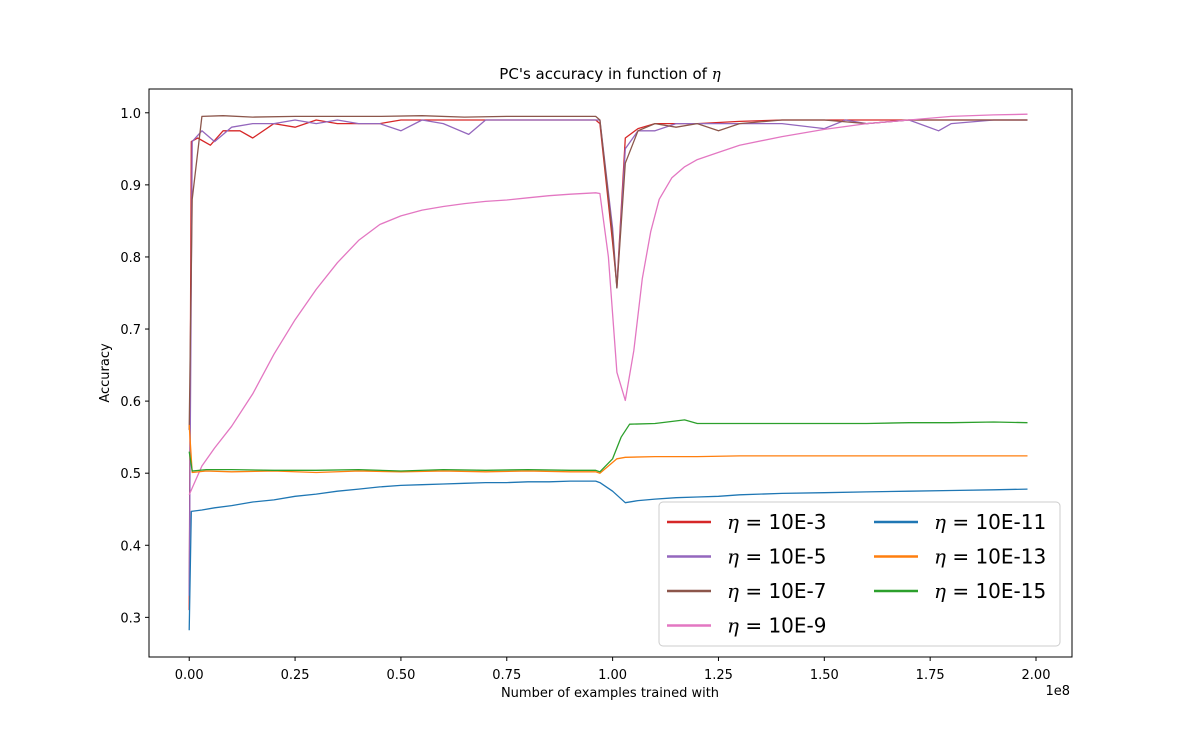 The width and height of the screenshot is (1190, 738). I want to click on x-tick-label: 1.75, so click(930, 675).